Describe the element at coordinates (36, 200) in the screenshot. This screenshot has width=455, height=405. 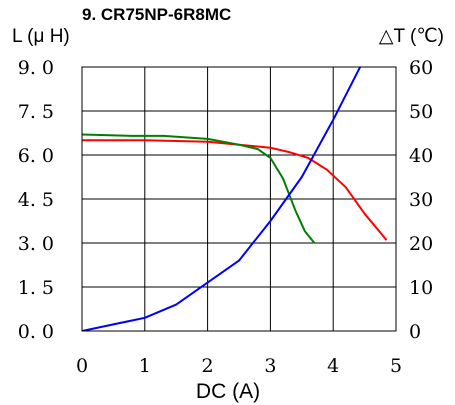
I see `y-left-tick-label: 4. 5` at that location.